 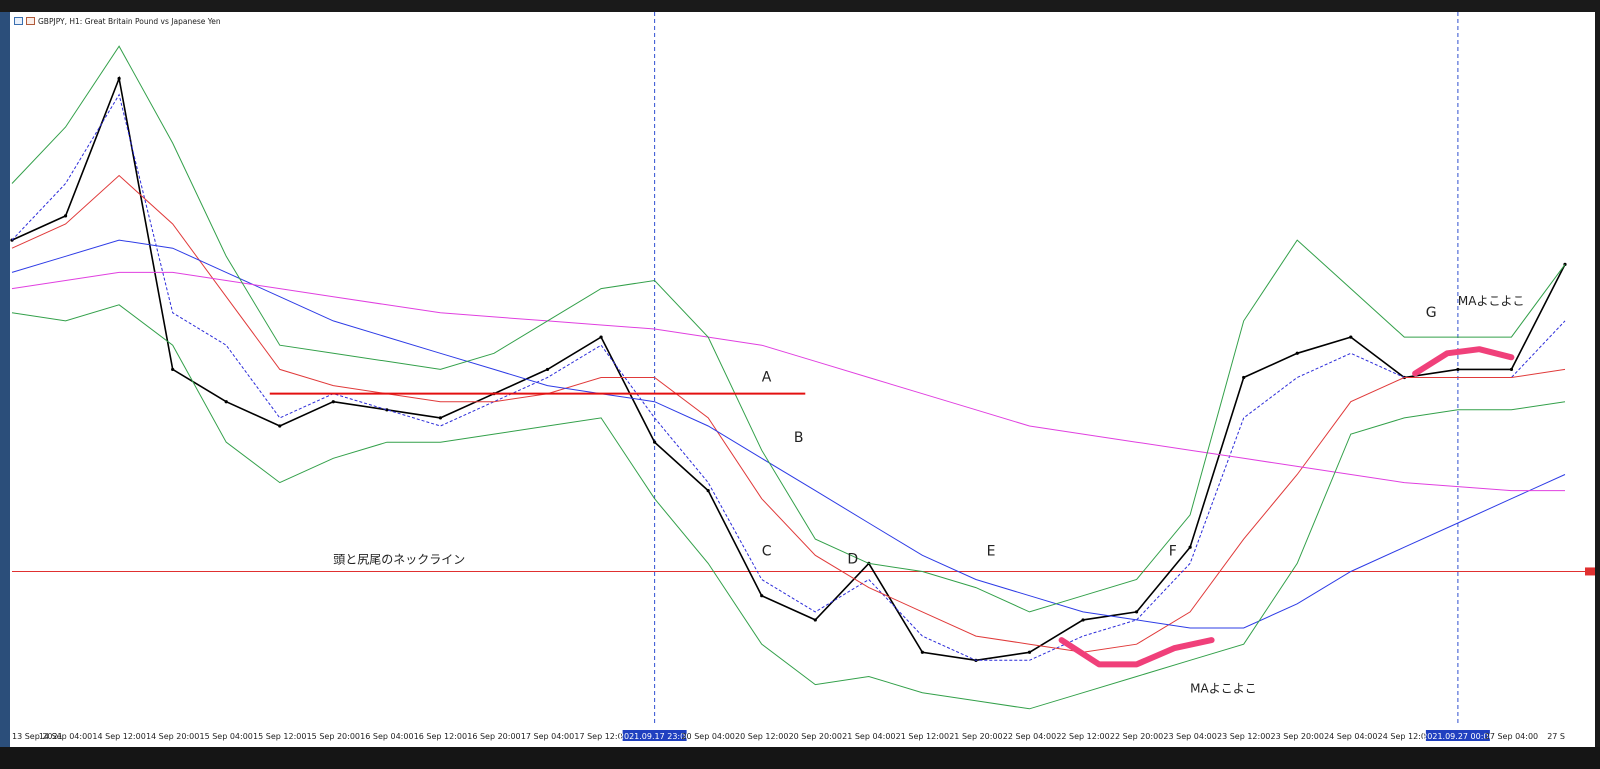 I want to click on x-tick-label: 14 Sep 20:00, so click(x=172, y=736).